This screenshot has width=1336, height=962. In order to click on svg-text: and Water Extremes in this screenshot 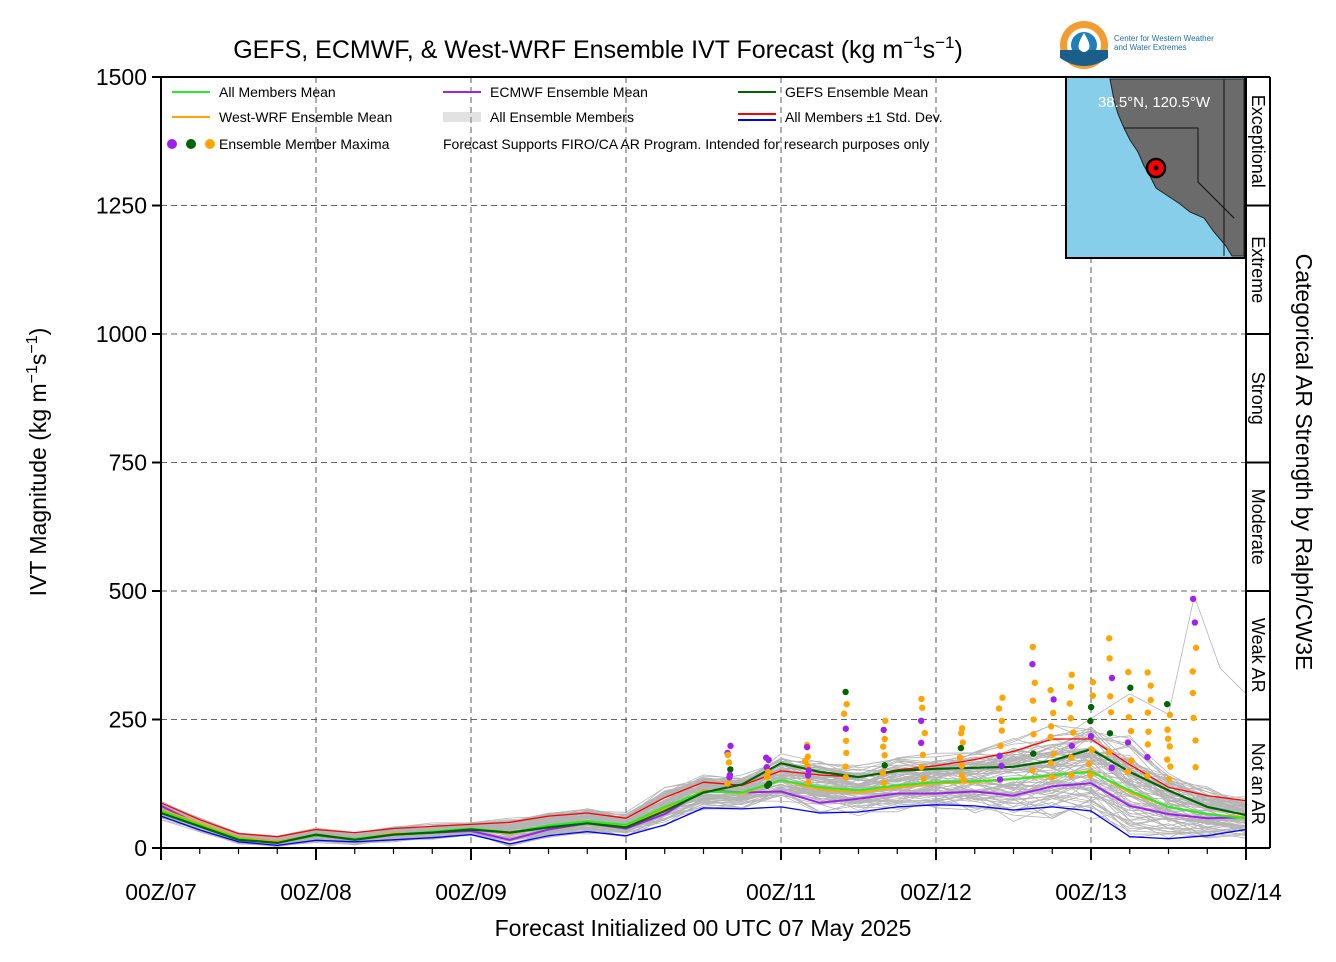, I will do `click(1150, 47)`.